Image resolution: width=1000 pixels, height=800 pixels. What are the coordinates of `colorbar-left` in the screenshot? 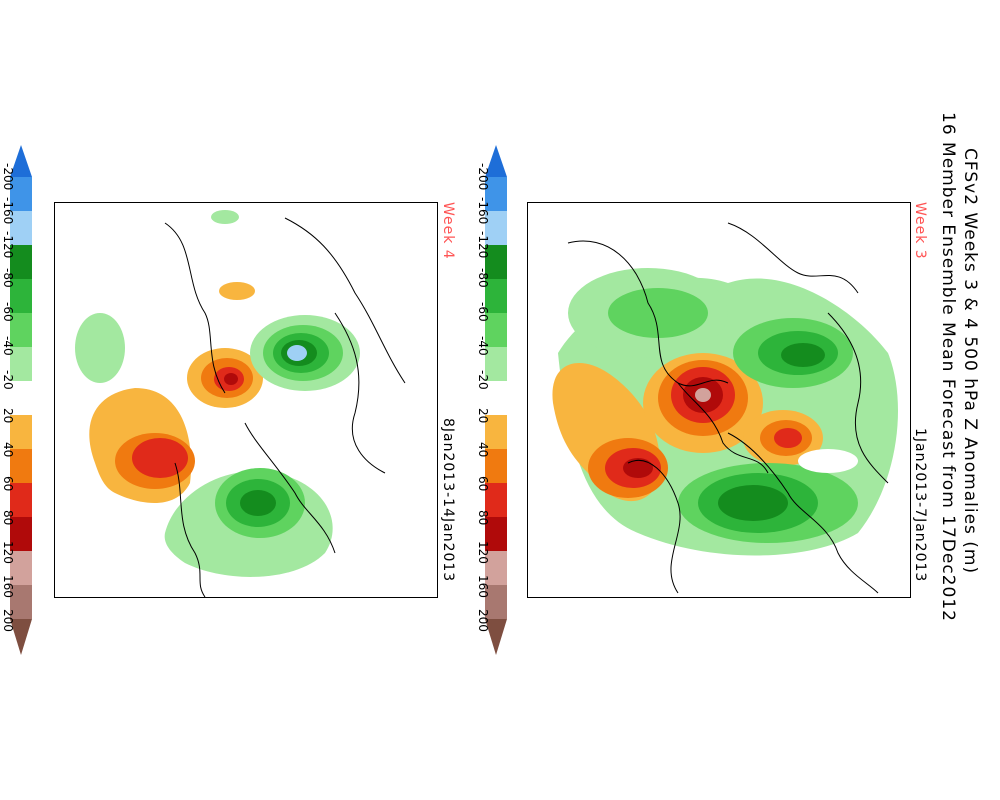 It's located at (21, 400).